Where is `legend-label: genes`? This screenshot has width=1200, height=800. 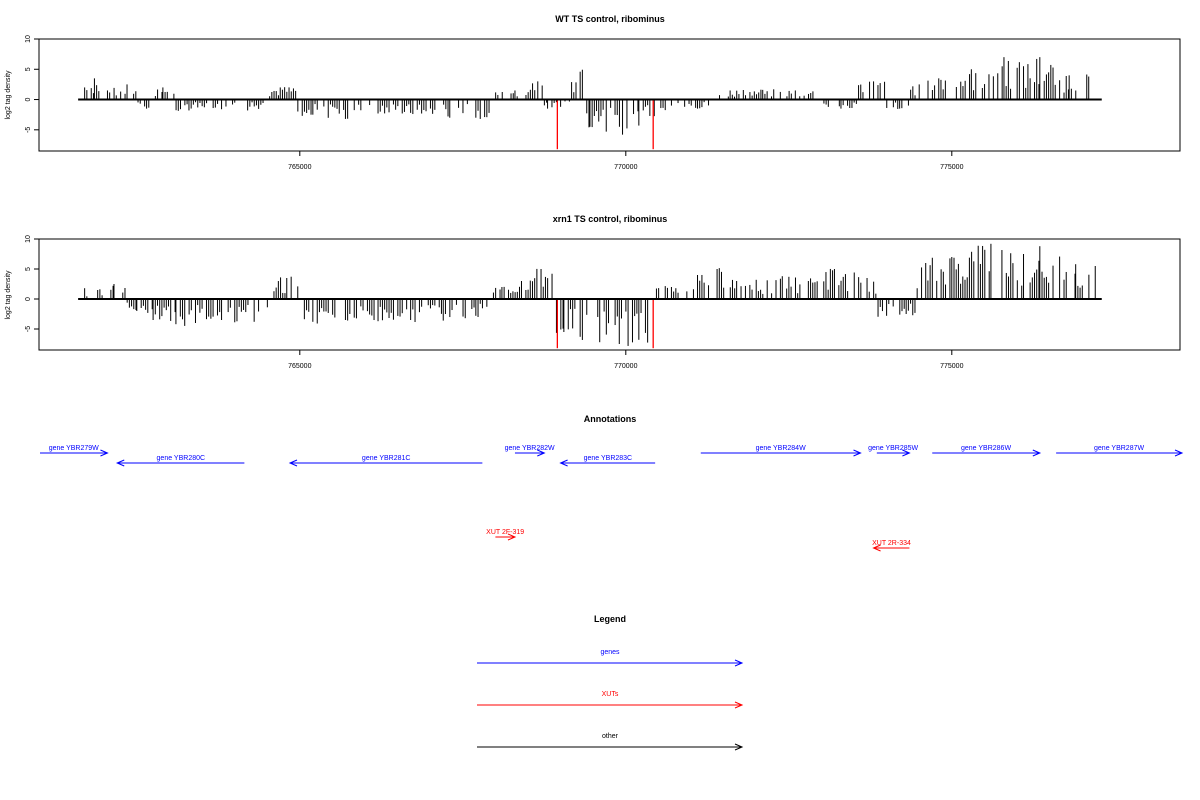
legend-label: genes is located at coordinates (610, 652).